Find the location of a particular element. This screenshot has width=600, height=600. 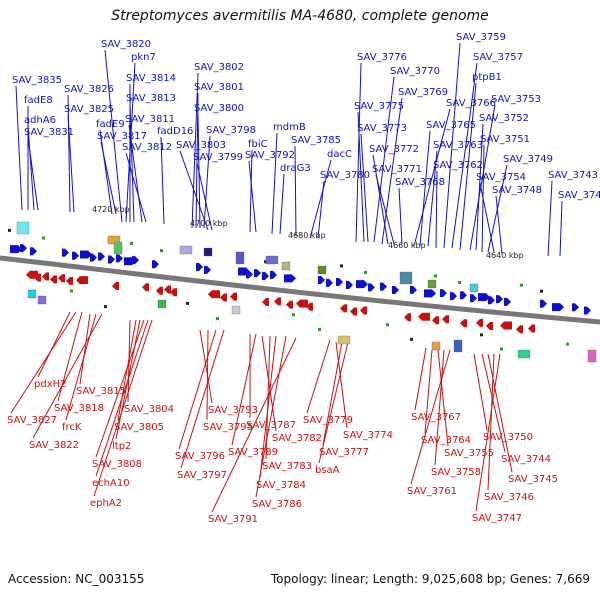

bottom-gene-label: SAV_3761 is located at coordinates (432, 491).